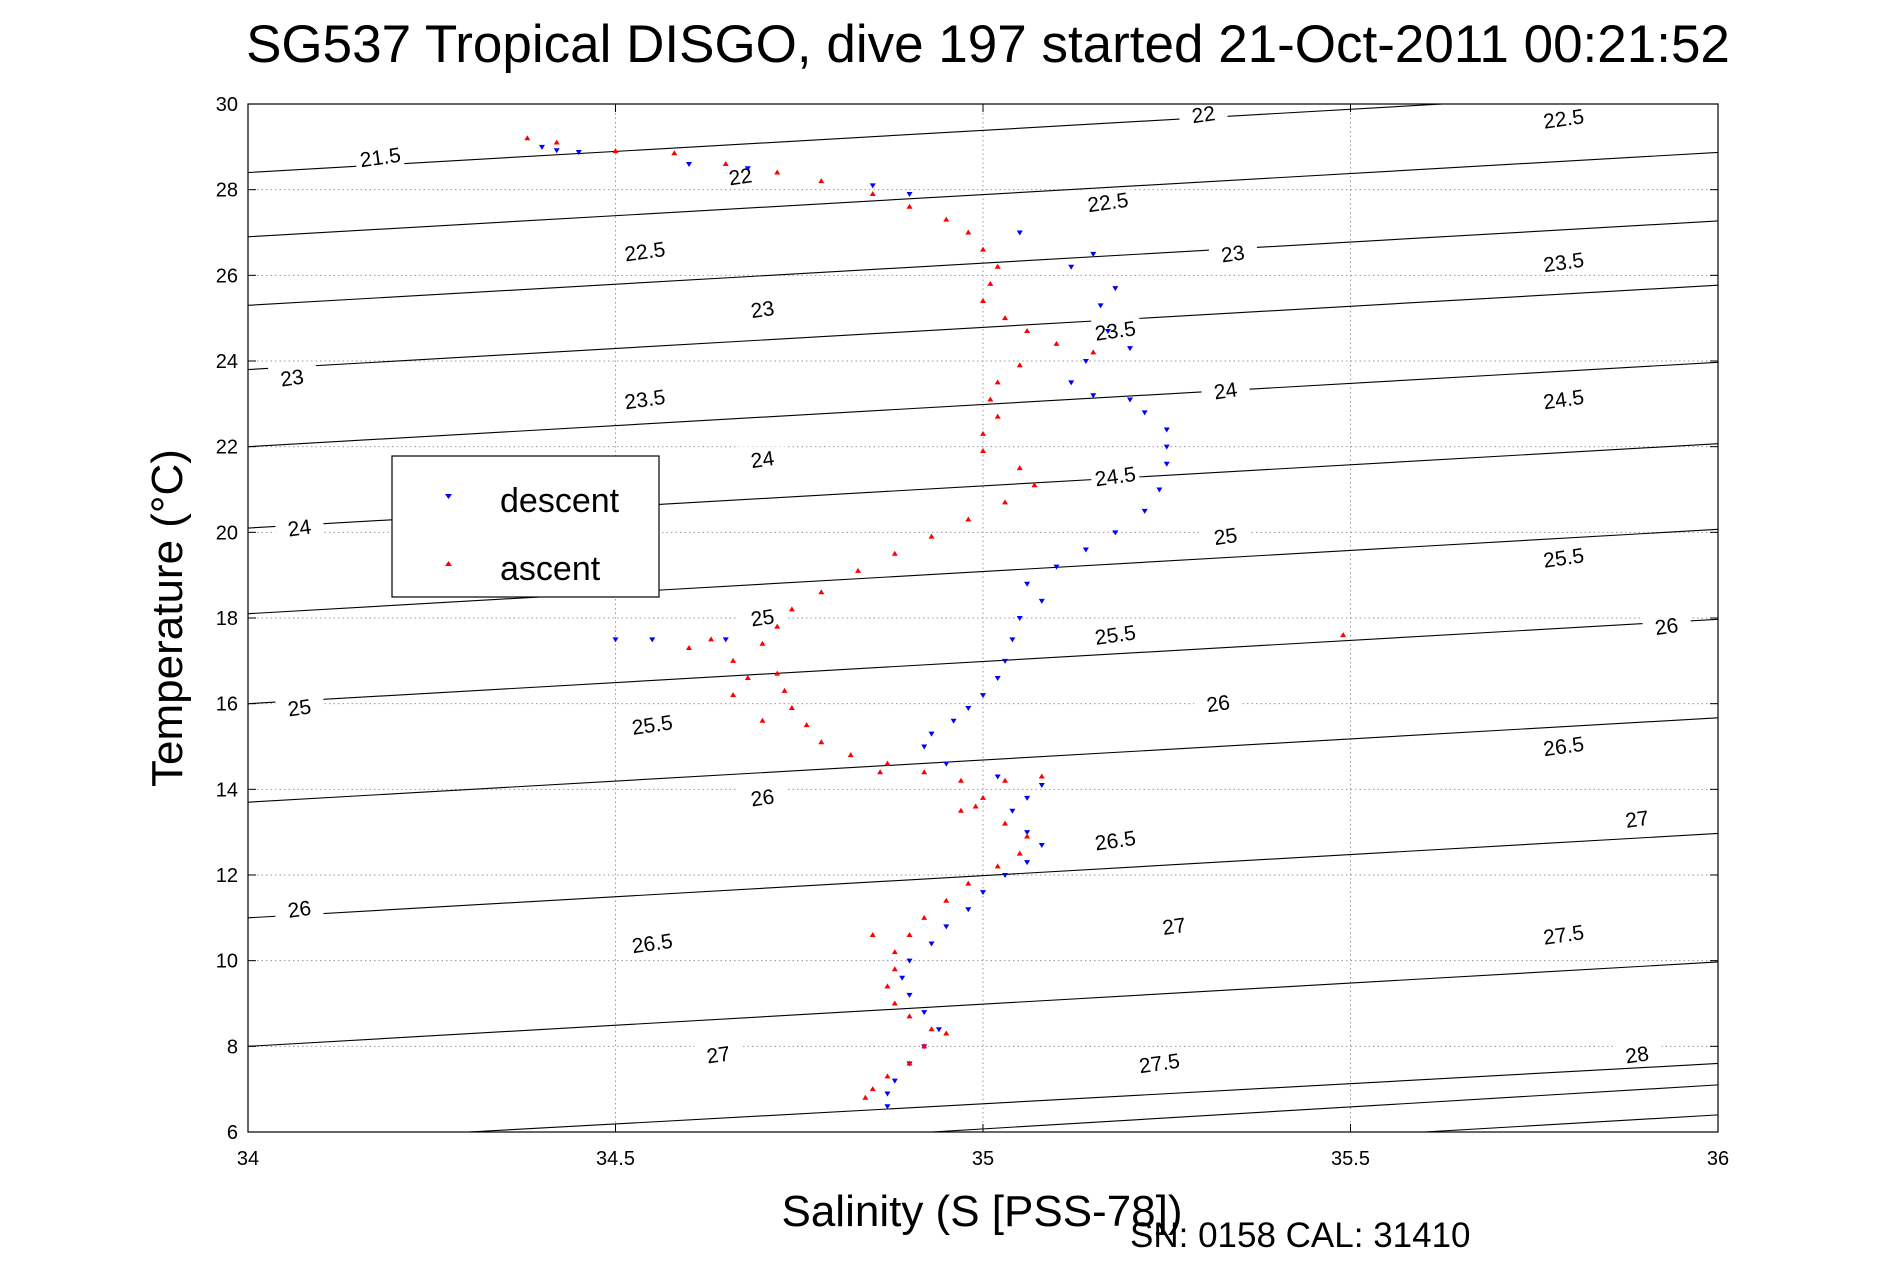  I want to click on contour-line-27.5, so click(1324, 1108).